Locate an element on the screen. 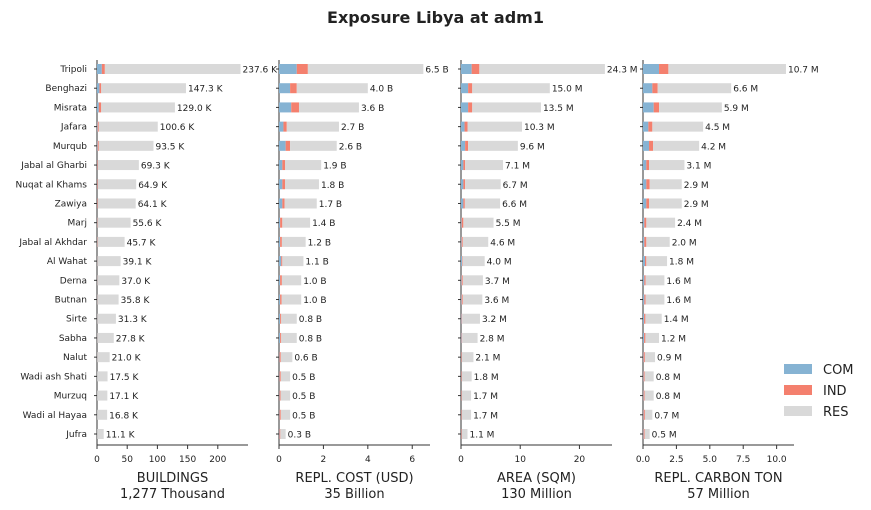 The width and height of the screenshot is (871, 510). category-label: Jabal al Akhdar is located at coordinates (52, 243).